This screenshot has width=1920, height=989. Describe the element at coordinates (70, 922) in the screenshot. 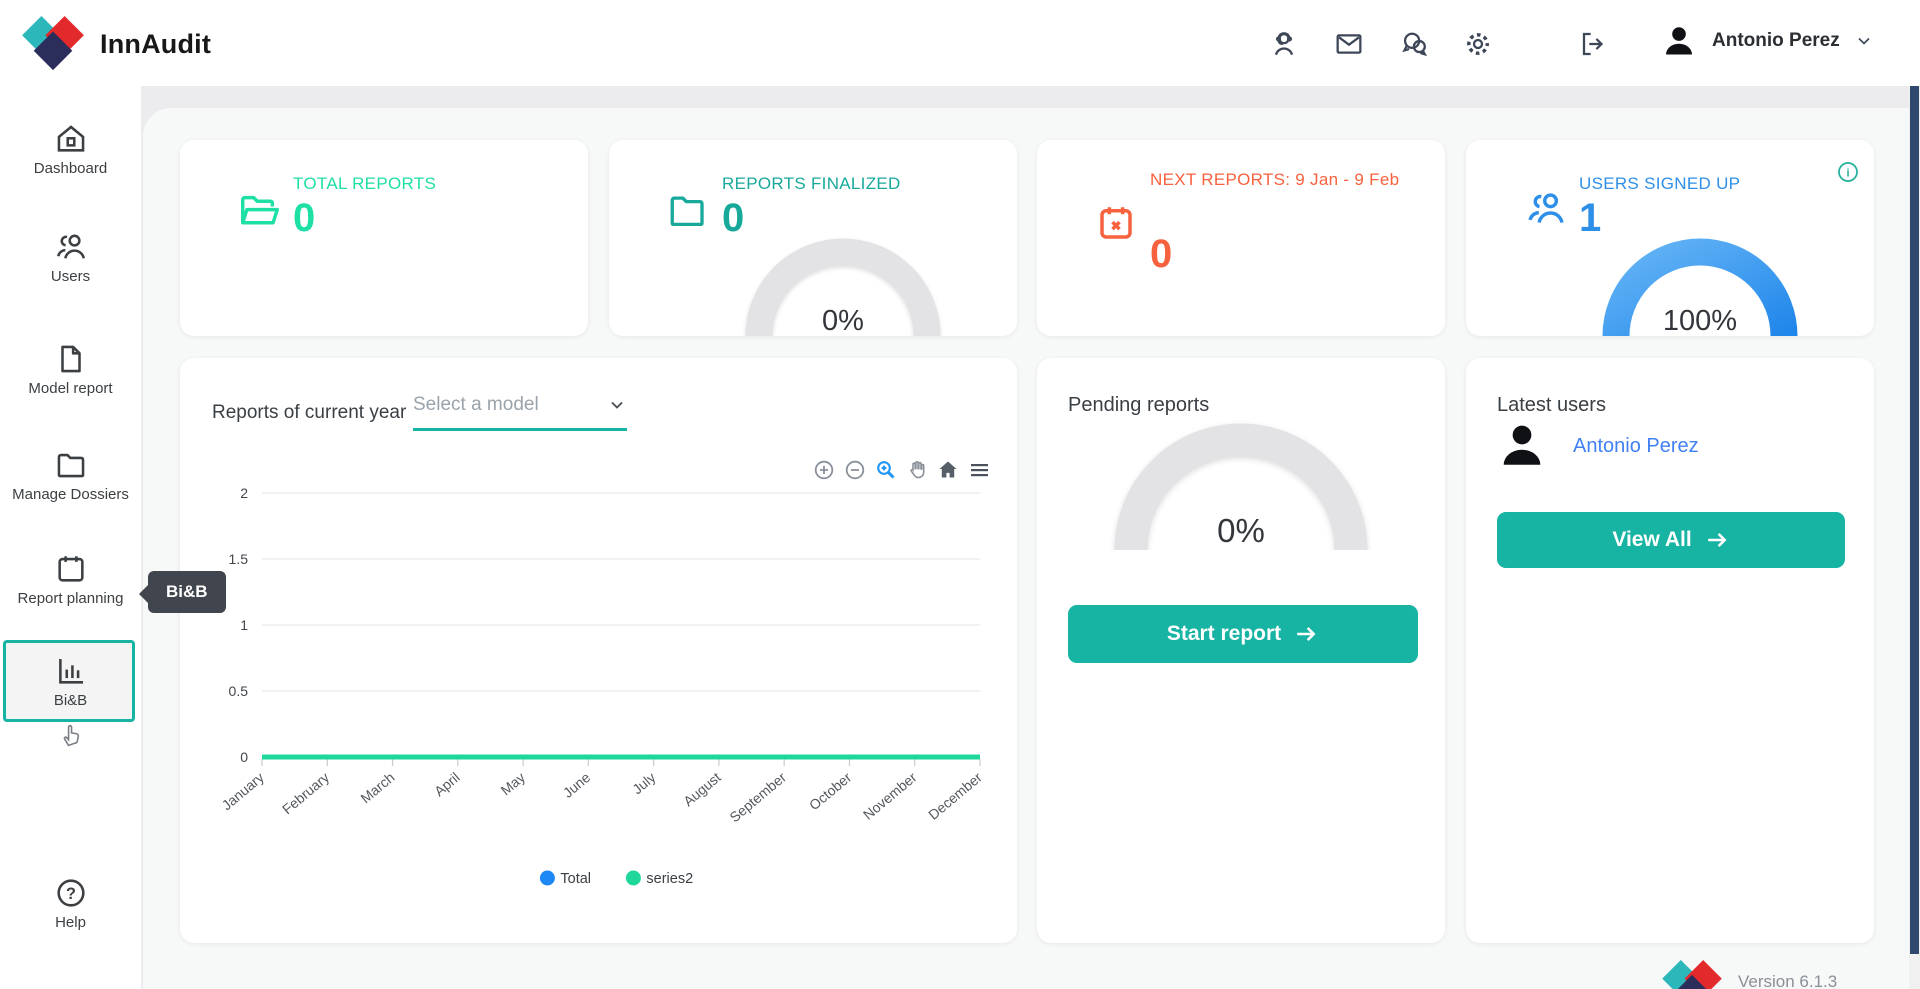

I see `sidebar-item-label: Help` at that location.